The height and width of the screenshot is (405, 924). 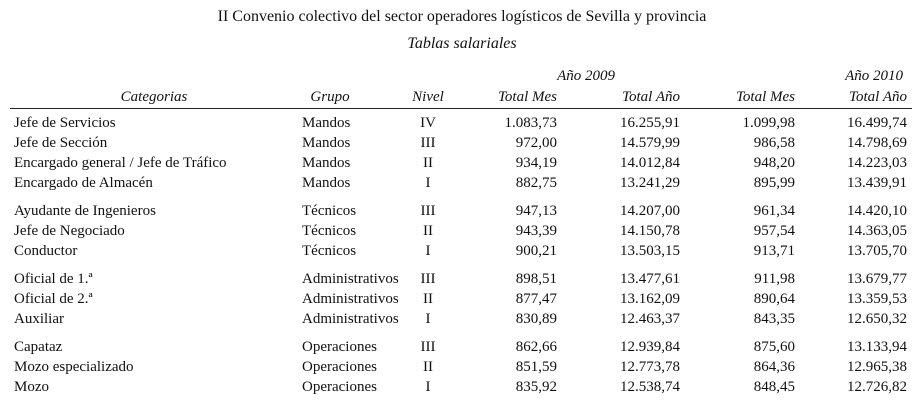 I want to click on cell-total-ano-2010: 13.439,91, so click(x=877, y=183).